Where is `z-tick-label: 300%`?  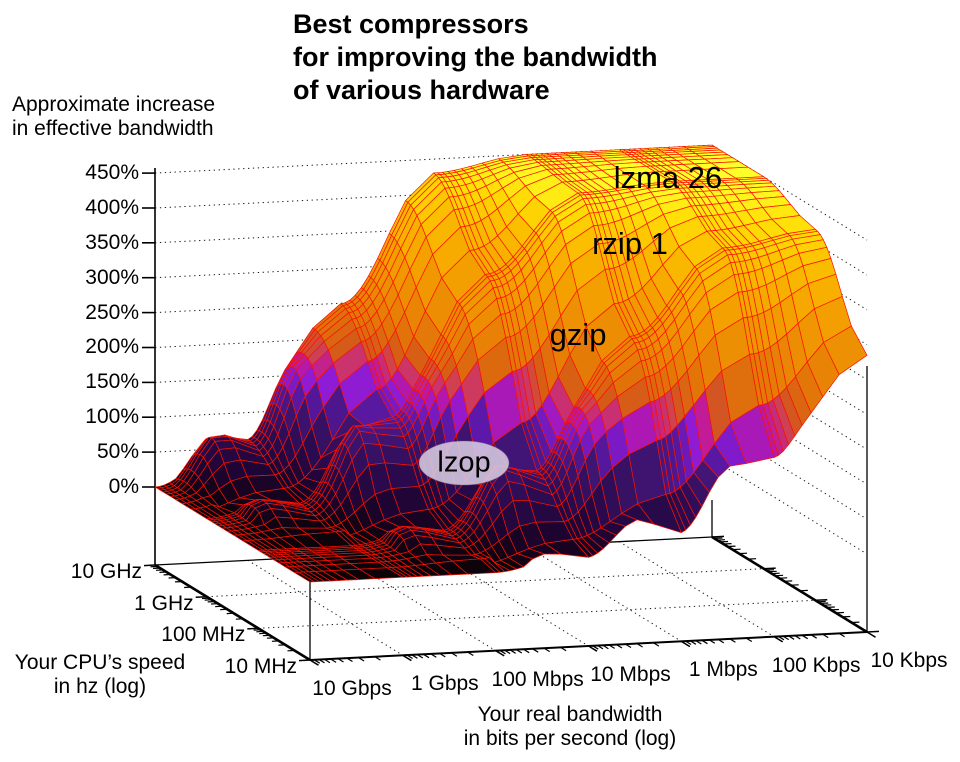
z-tick-label: 300% is located at coordinates (112, 277).